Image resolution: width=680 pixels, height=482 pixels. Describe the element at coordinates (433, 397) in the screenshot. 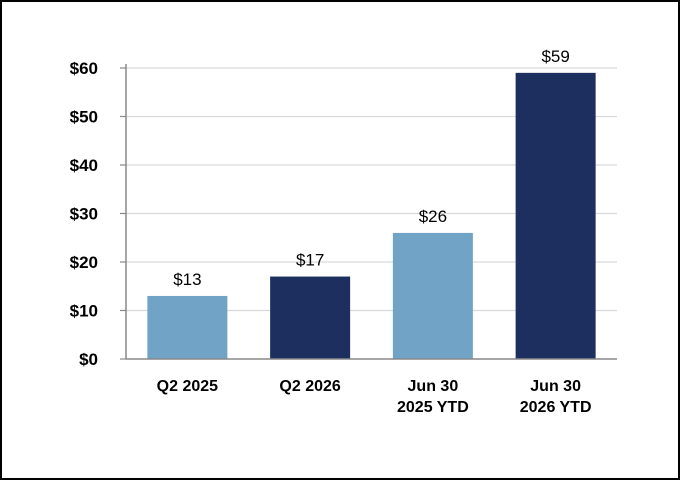

I see `x-tick-label: Jun 30 2025 YTD` at that location.